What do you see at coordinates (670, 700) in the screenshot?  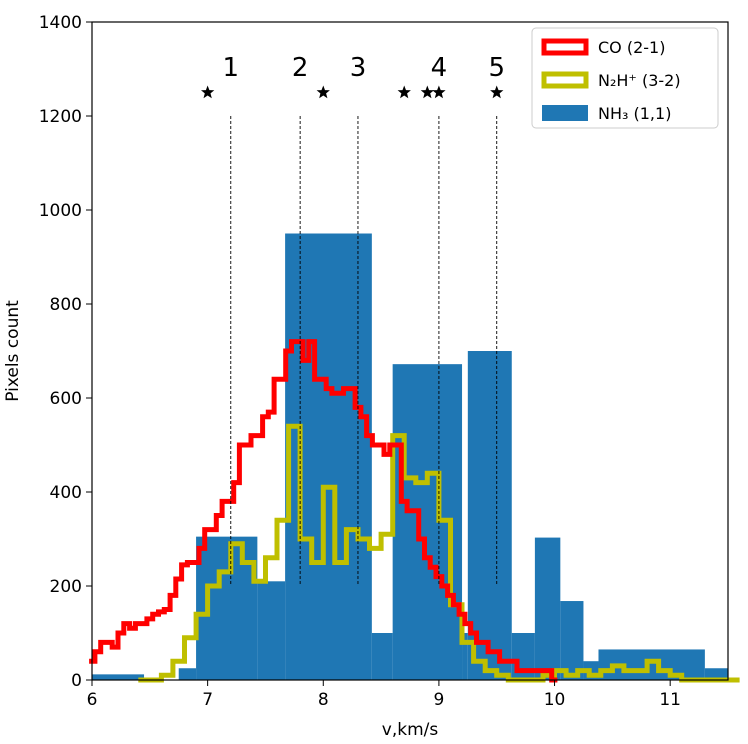 I see `x-tick-label-11: 11` at bounding box center [670, 700].